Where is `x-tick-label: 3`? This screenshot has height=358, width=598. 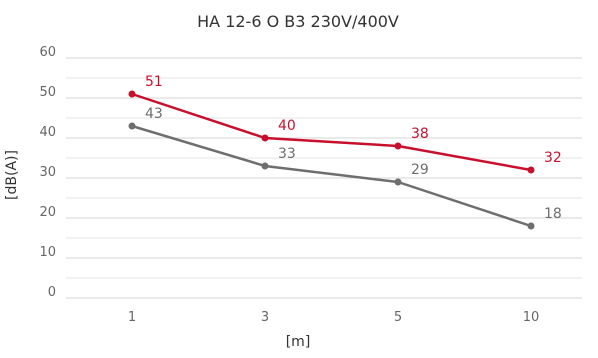
x-tick-label: 3 is located at coordinates (265, 317).